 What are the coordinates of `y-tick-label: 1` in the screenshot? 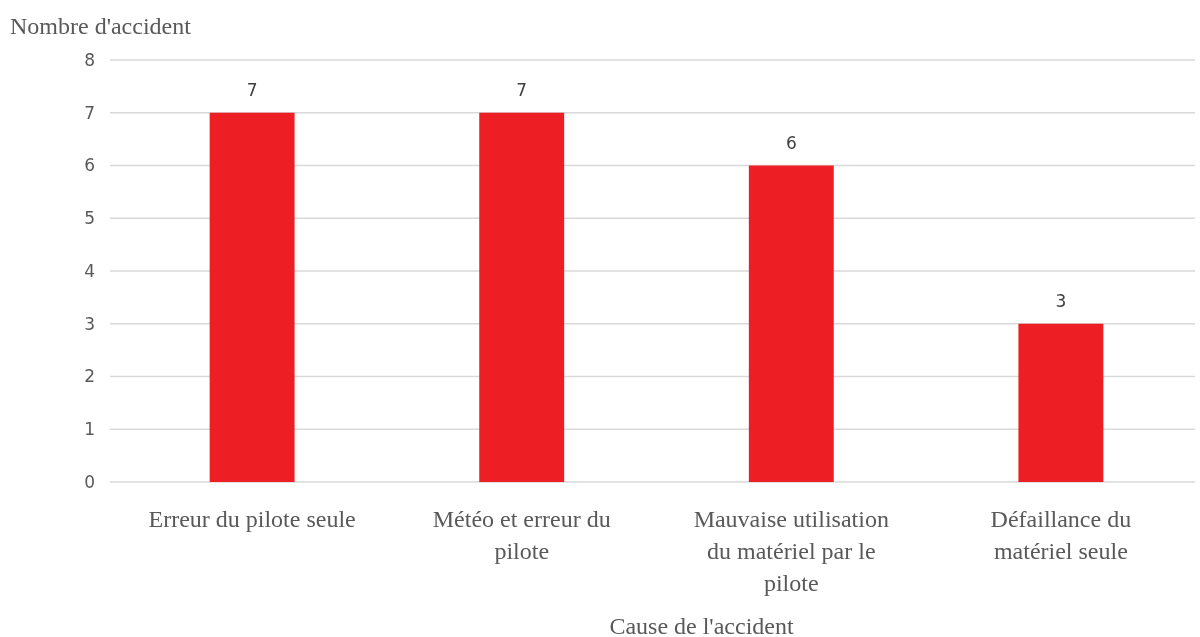 It's located at (89, 429).